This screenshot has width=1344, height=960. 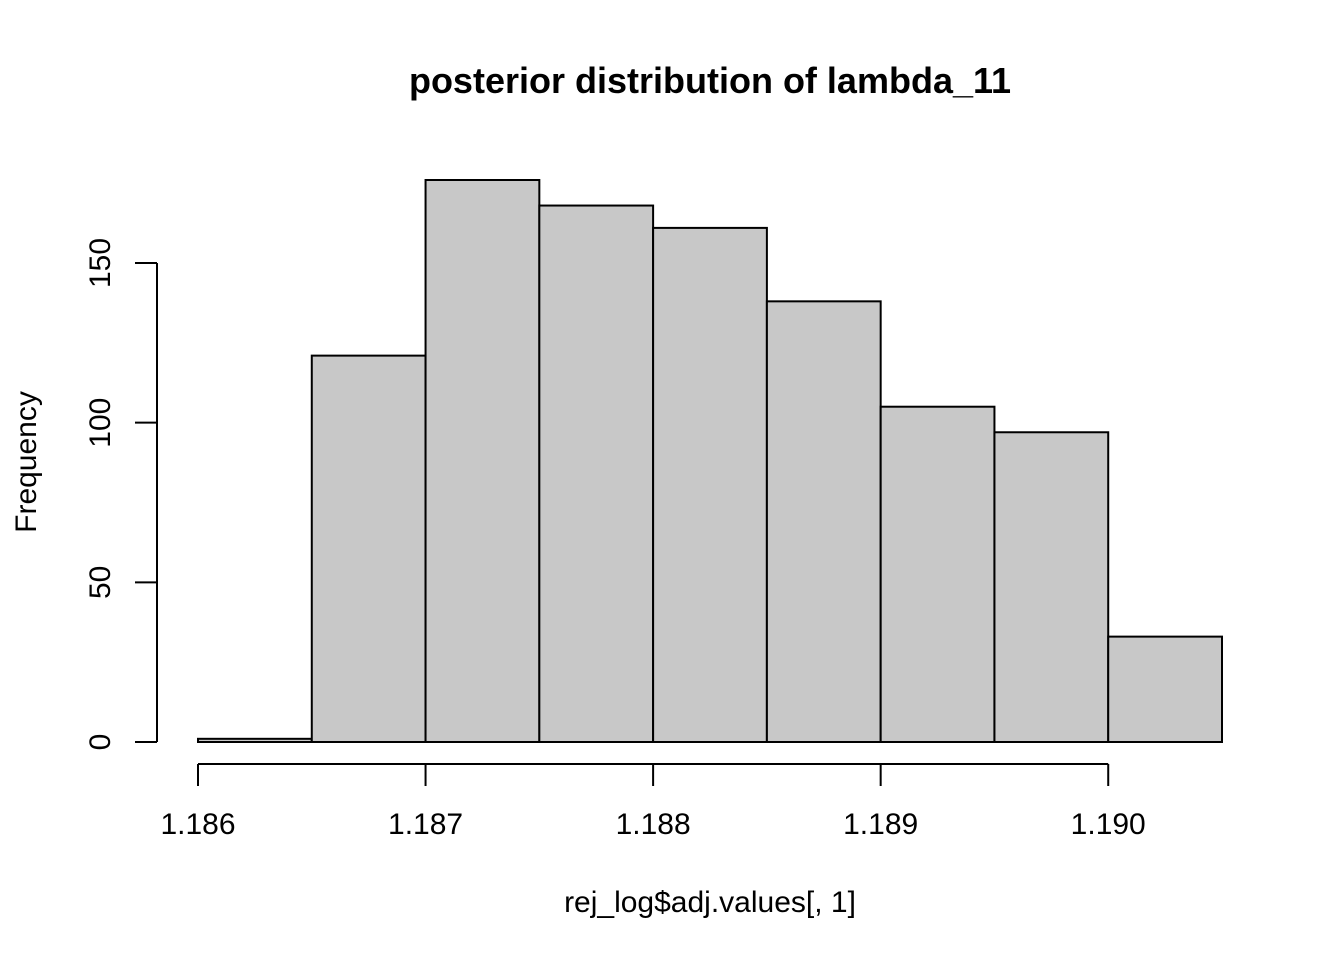 What do you see at coordinates (653, 824) in the screenshot?
I see `x-tick-label: 1.188` at bounding box center [653, 824].